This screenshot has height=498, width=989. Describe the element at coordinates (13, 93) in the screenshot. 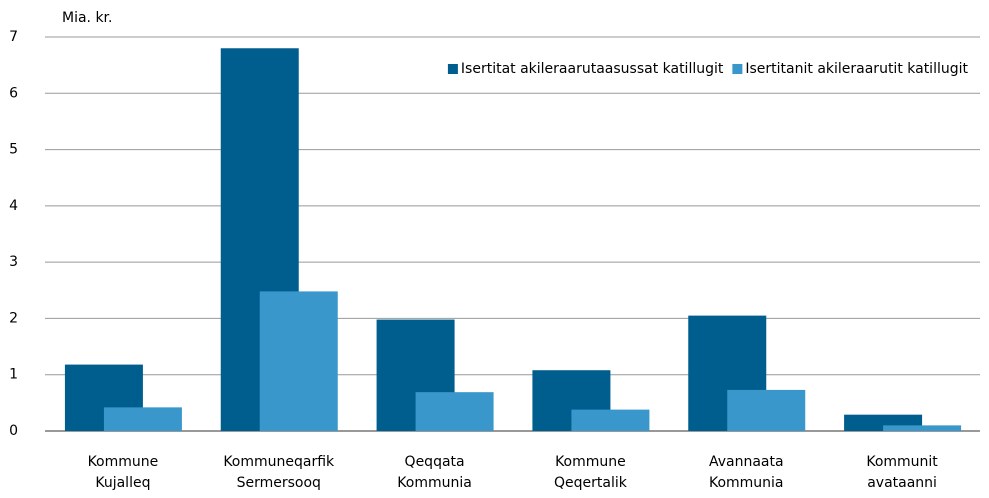

I see `y-tick-label: 6` at that location.